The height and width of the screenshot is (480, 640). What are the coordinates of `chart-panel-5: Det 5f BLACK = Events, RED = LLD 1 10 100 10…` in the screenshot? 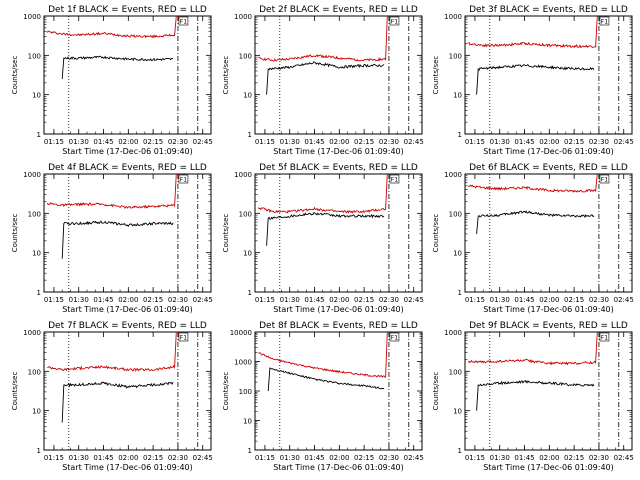 It's located at (323, 238).